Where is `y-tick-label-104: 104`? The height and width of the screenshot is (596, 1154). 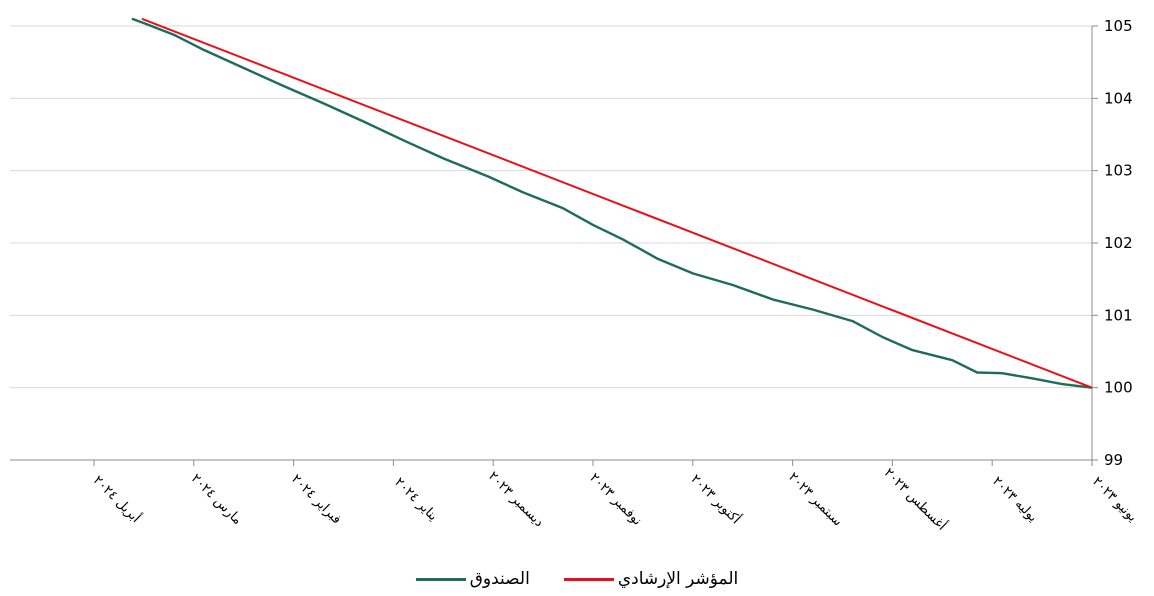 y-tick-label-104: 104 is located at coordinates (1118, 98).